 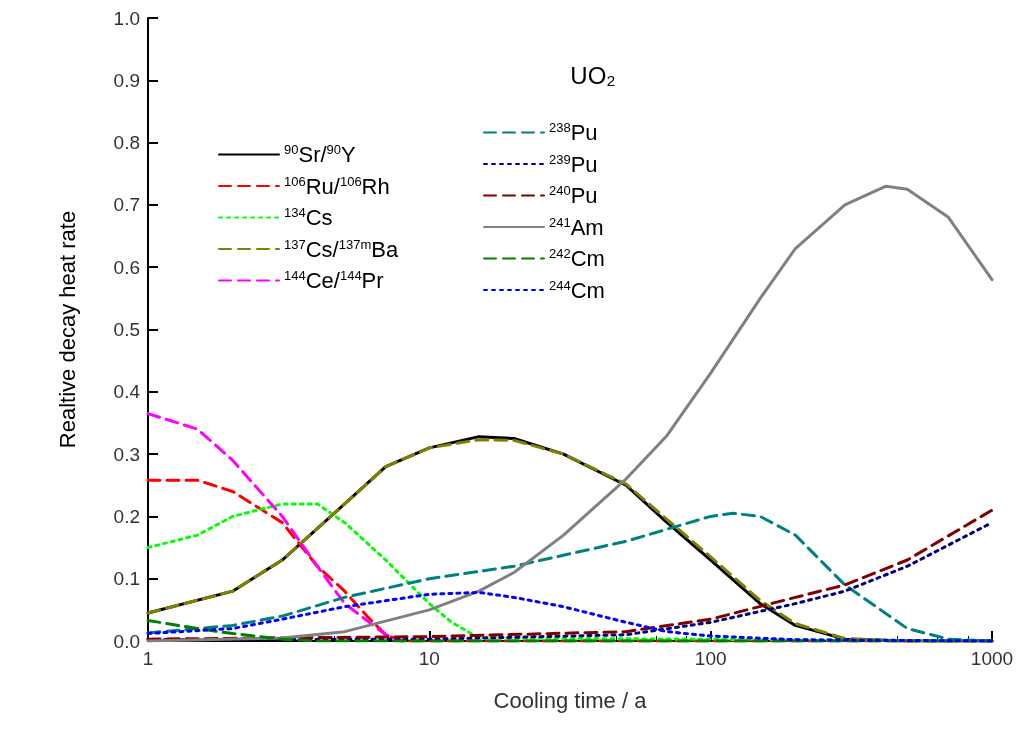 What do you see at coordinates (126, 80) in the screenshot?
I see `y-tick-label: 0.9` at bounding box center [126, 80].